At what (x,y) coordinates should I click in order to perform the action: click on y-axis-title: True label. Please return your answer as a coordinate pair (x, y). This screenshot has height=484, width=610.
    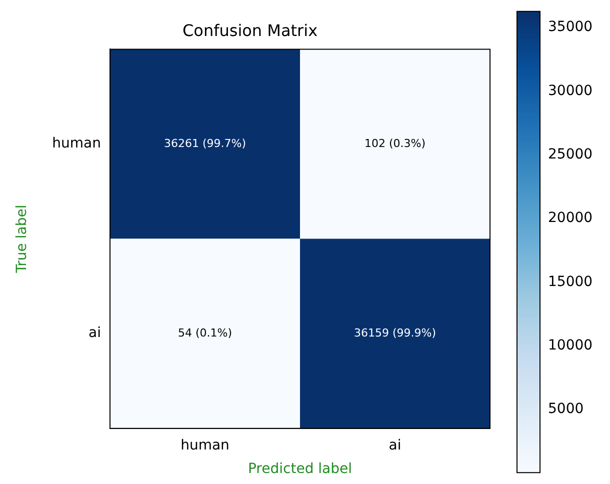
    Looking at the image, I should click on (22, 239).